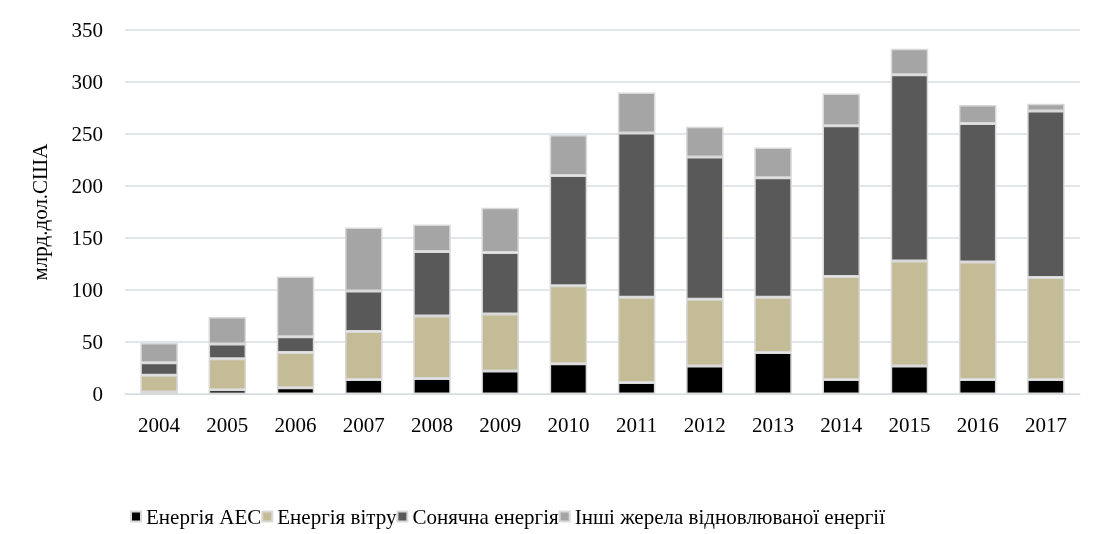 This screenshot has width=1105, height=534. What do you see at coordinates (87, 186) in the screenshot?
I see `y-tick-label: 200` at bounding box center [87, 186].